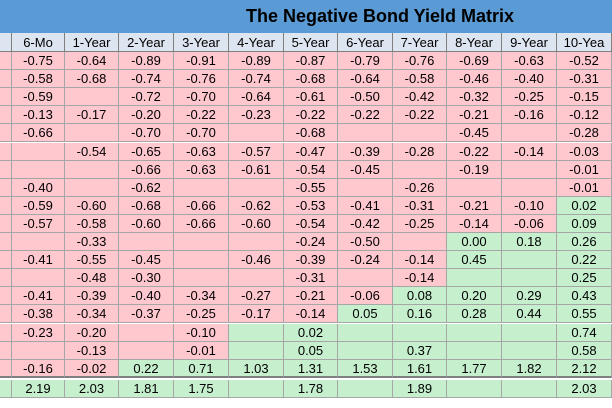  I want to click on yield-cell: -0.63, so click(529, 61).